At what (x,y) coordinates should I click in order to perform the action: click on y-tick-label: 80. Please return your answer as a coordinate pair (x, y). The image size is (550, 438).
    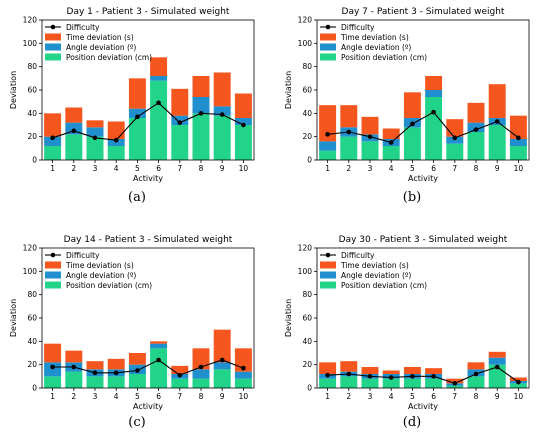
    Looking at the image, I should click on (307, 294).